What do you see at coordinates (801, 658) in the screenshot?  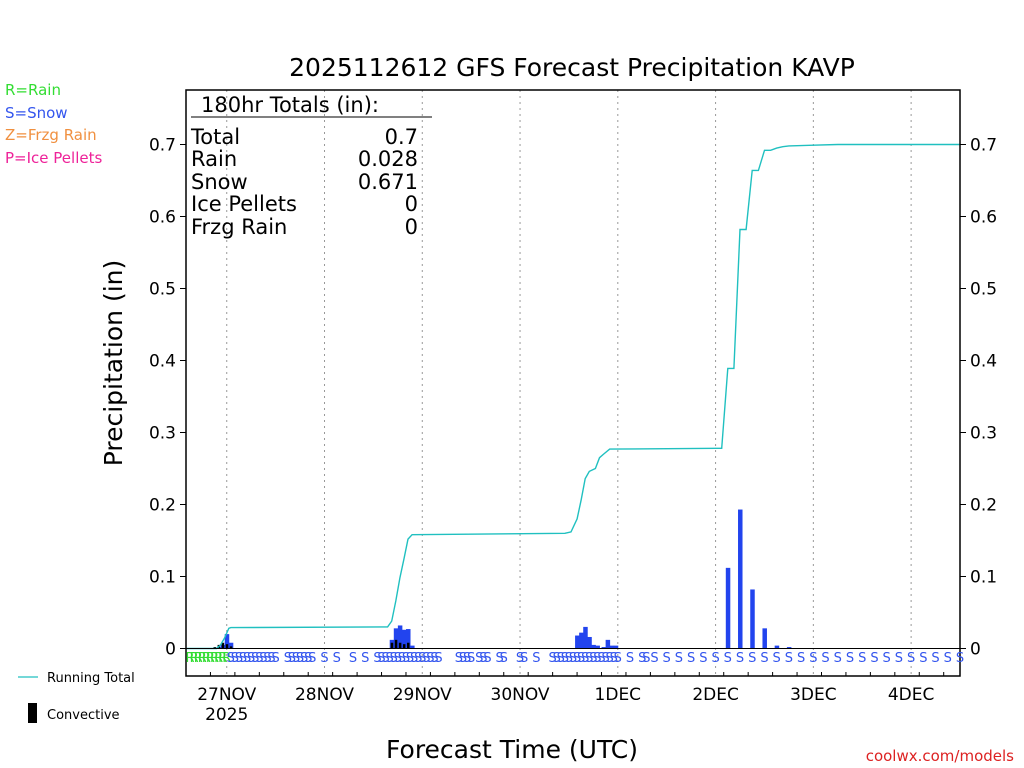 I see `ptype-letter-93: S` at bounding box center [801, 658].